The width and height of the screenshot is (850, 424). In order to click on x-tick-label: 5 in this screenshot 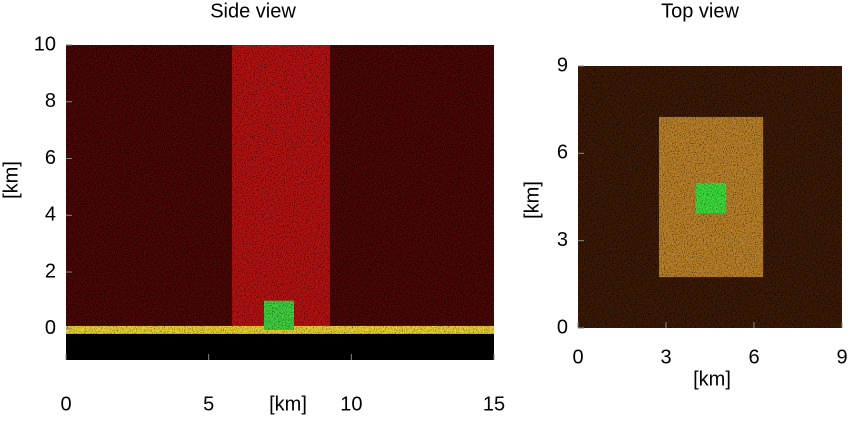, I will do `click(208, 404)`.